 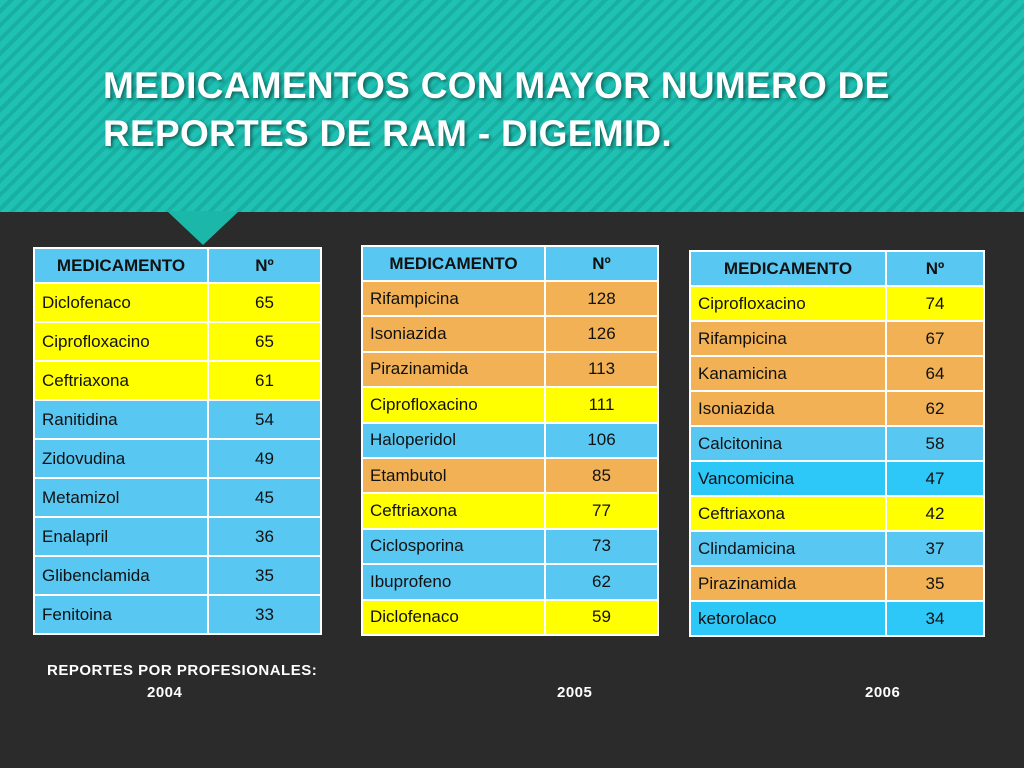 I want to click on table-row: ketorolaco 34, so click(x=837, y=618).